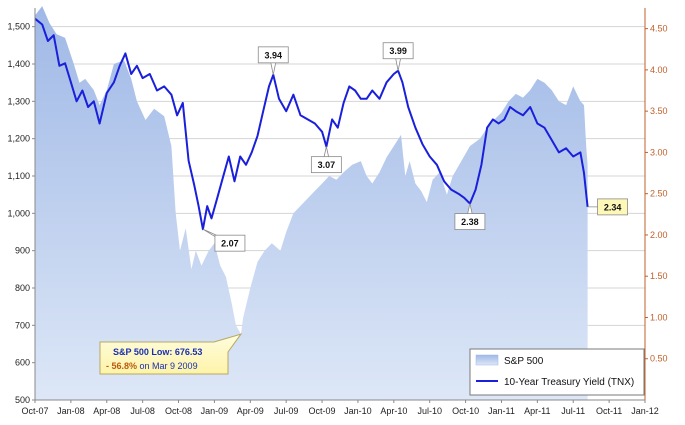 The width and height of the screenshot is (685, 425). What do you see at coordinates (18, 213) in the screenshot?
I see `left-tick-label: 1,000` at bounding box center [18, 213].